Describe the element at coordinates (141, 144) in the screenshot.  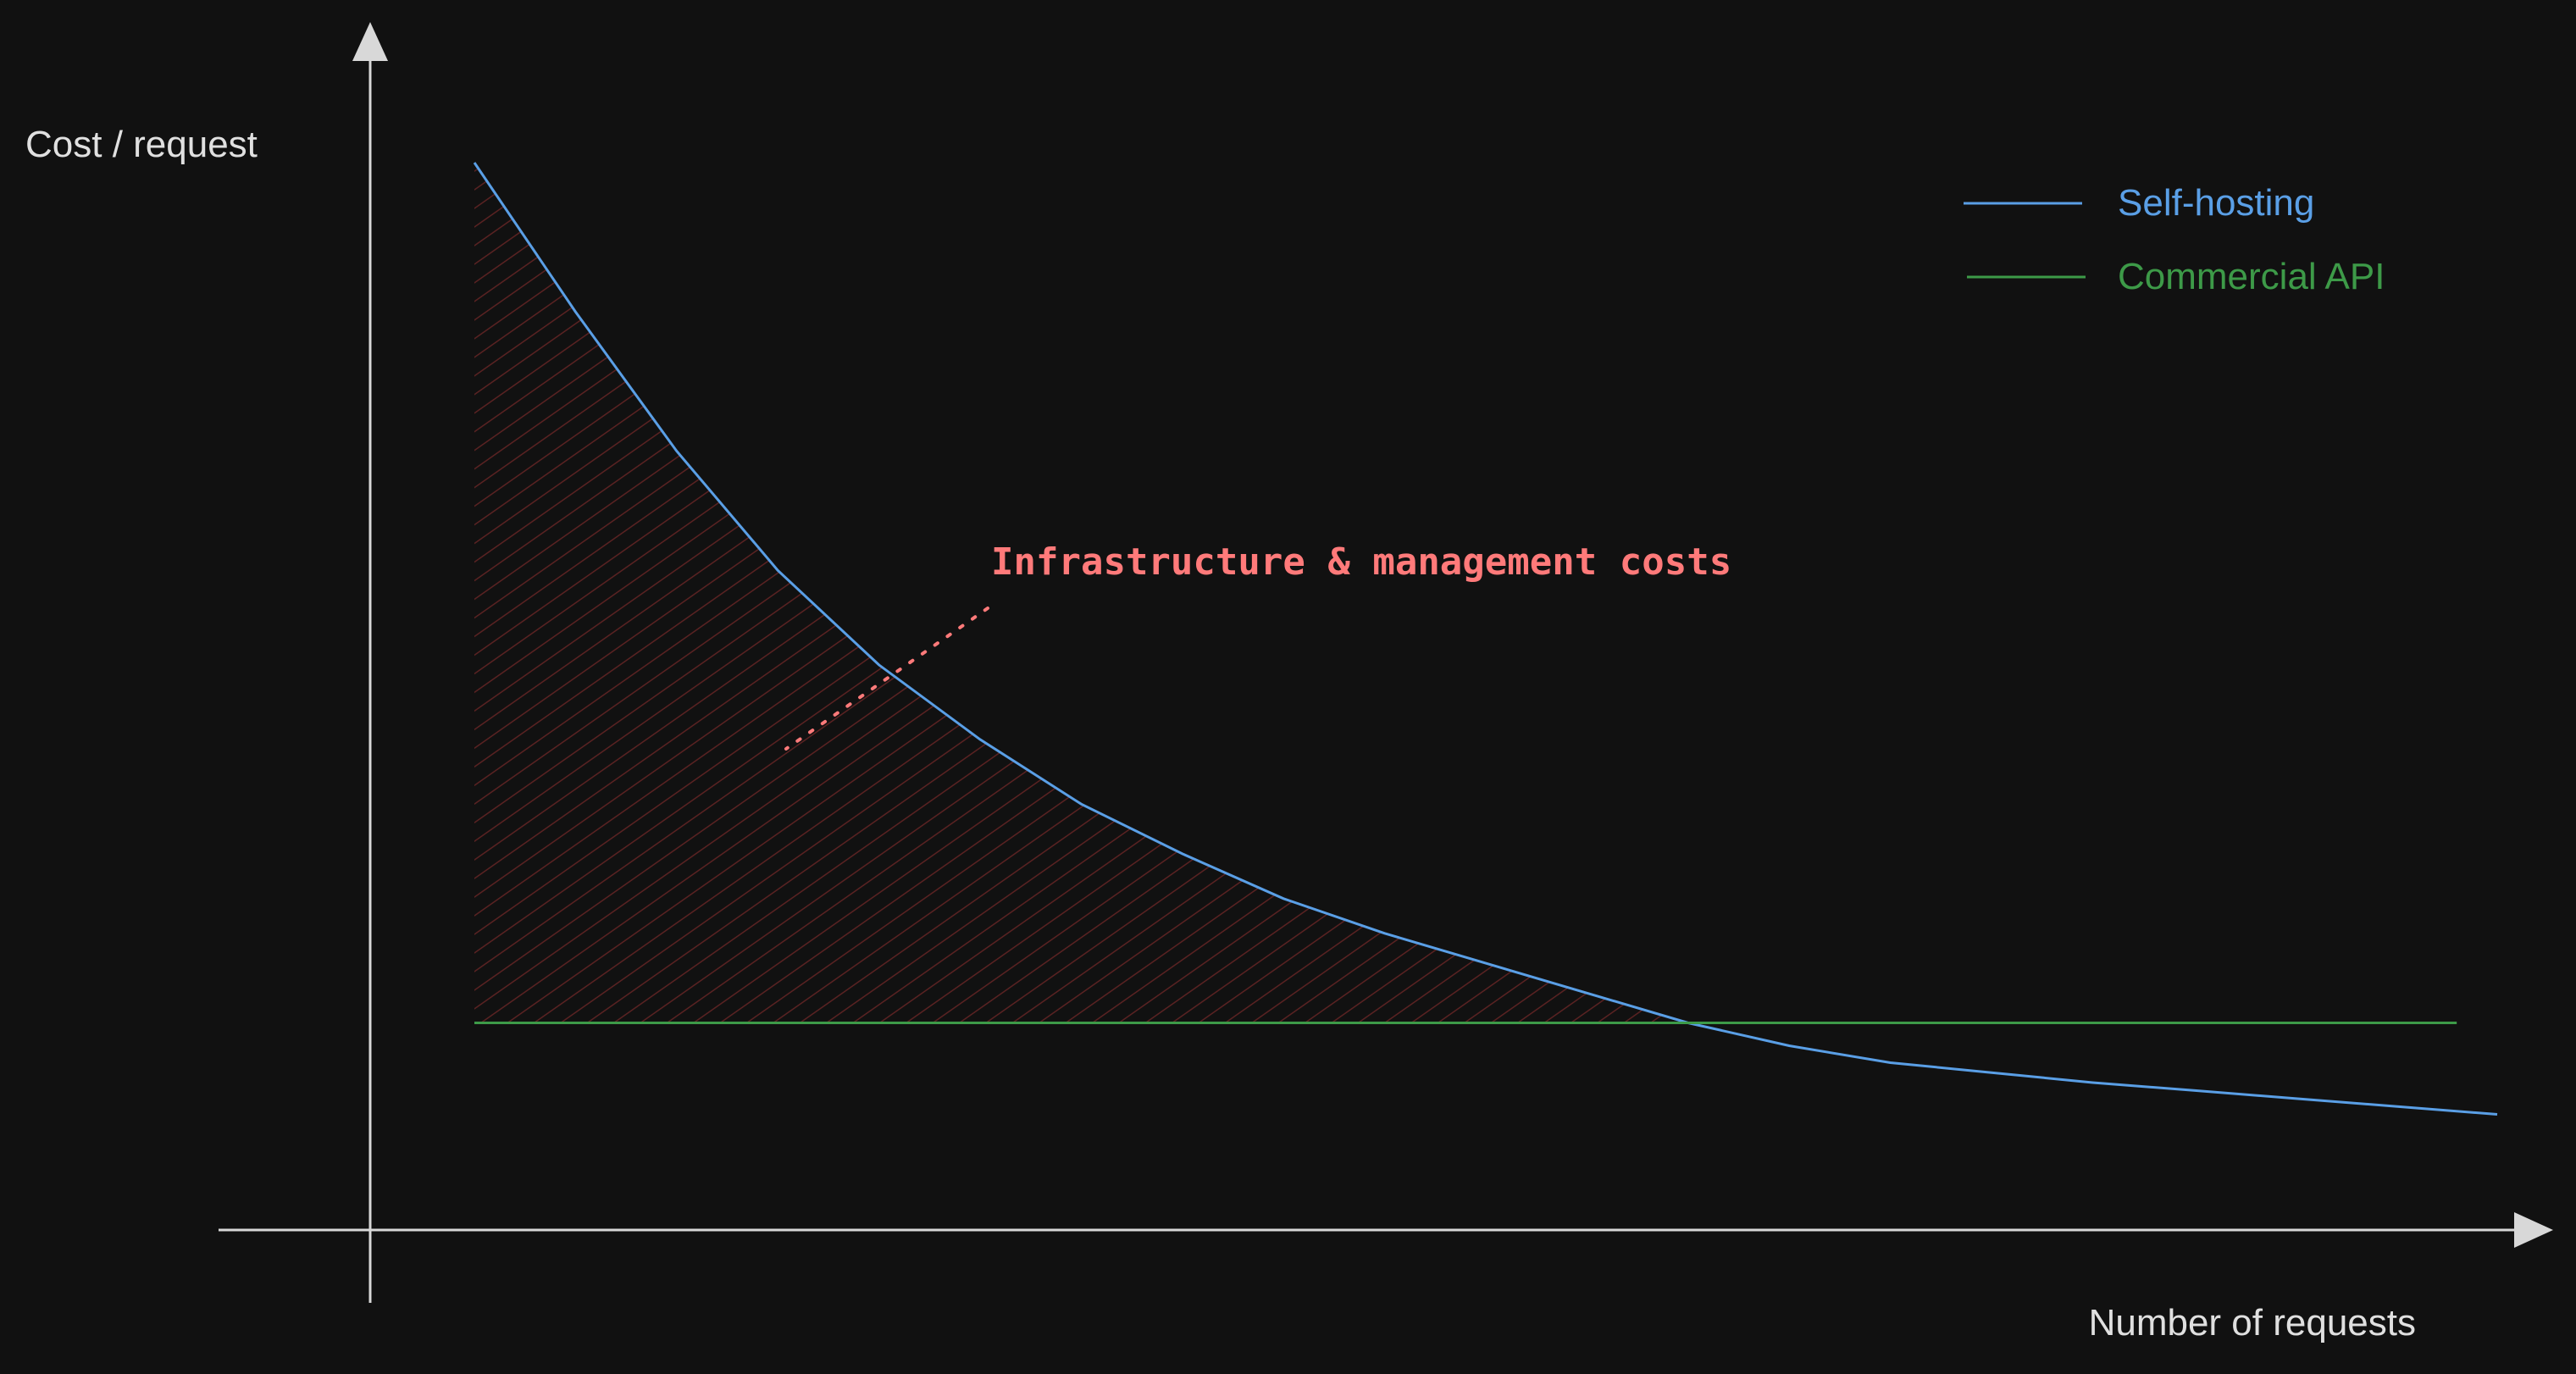
I see `y-axis-label: Cost / request` at that location.